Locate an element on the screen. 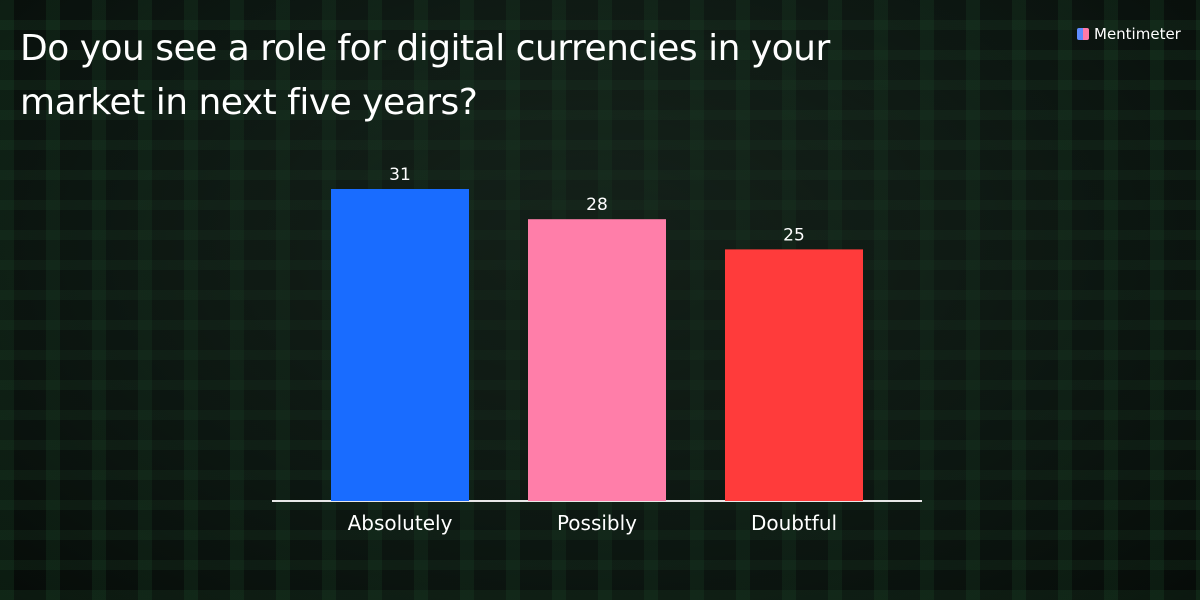 The image size is (1200, 600). brand-logo: Mentimeter is located at coordinates (1129, 34).